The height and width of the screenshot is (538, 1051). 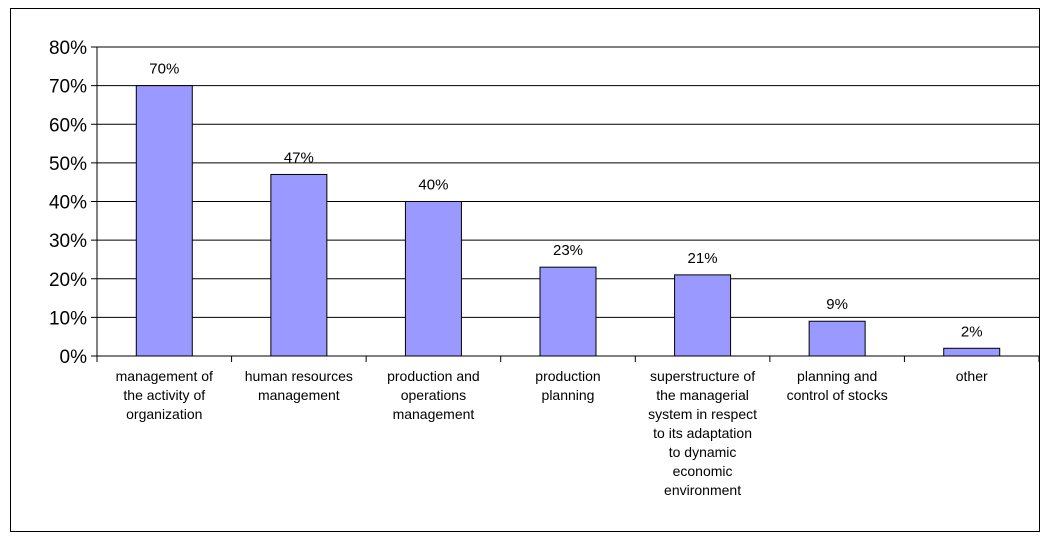 What do you see at coordinates (567, 385) in the screenshot?
I see `category-label: production planning` at bounding box center [567, 385].